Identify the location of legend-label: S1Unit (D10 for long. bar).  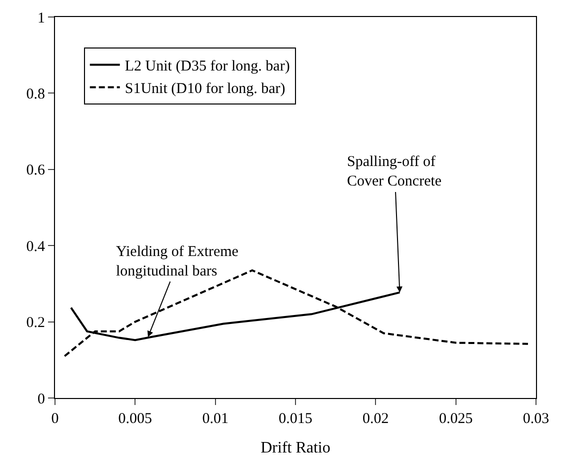
(205, 89).